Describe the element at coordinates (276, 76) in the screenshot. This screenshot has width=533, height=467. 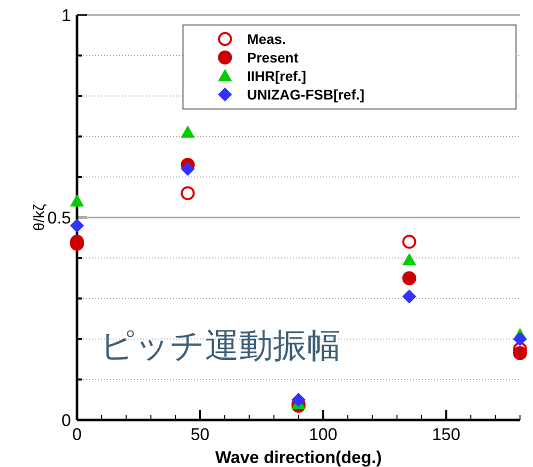
I see `legend-label: IIHR[ref.]` at that location.